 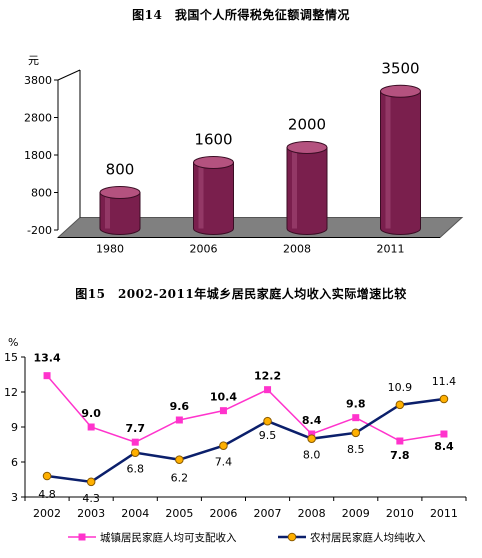 What do you see at coordinates (11, 392) in the screenshot?
I see `y-tick-label: 12` at bounding box center [11, 392].